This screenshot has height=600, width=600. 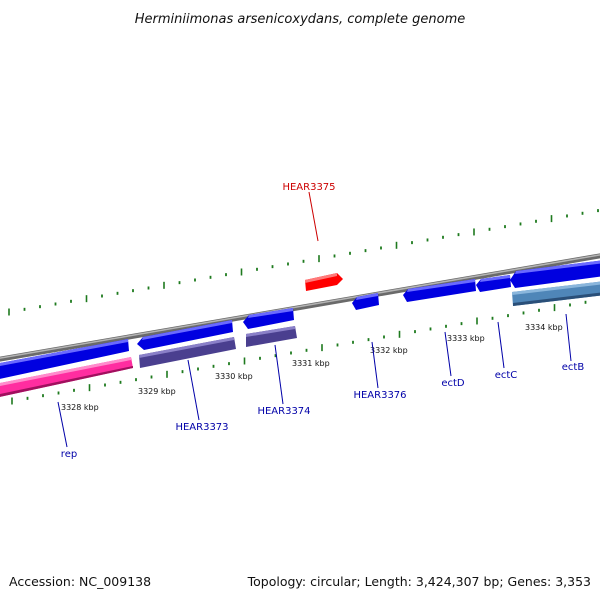 What do you see at coordinates (283, 411) in the screenshot?
I see `gene-label-hear3374: HEAR3374` at bounding box center [283, 411].